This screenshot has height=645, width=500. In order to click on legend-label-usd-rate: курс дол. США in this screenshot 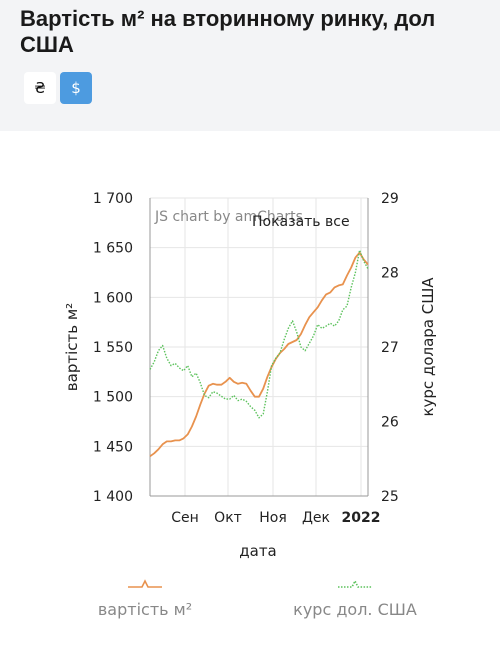, I will do `click(355, 609)`.